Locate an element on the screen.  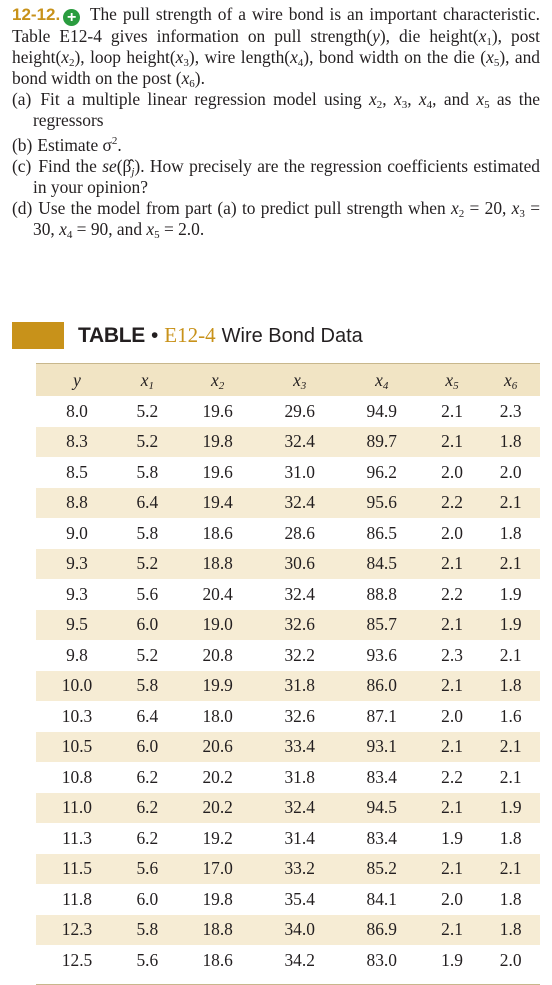
table-word: TABLE is located at coordinates (111, 335).